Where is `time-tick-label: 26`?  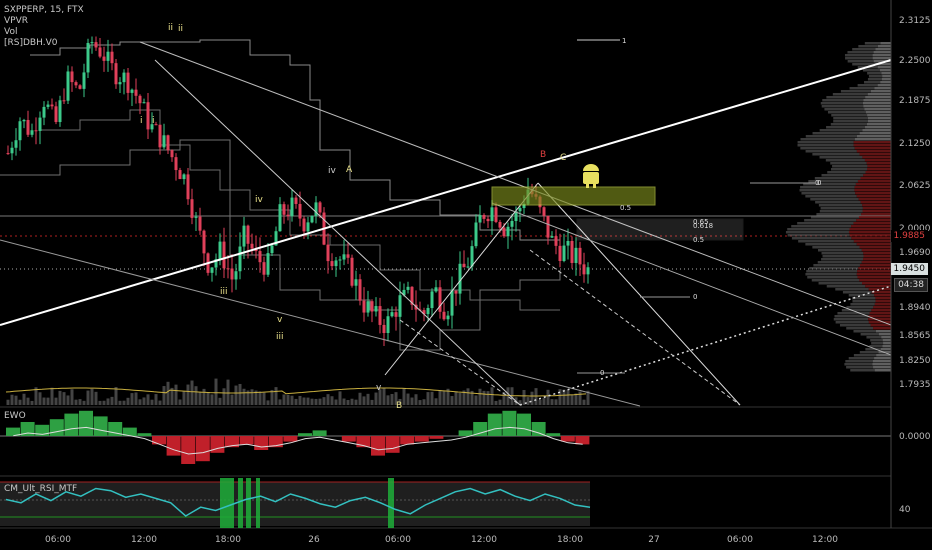
time-tick-label: 26 is located at coordinates (314, 540).